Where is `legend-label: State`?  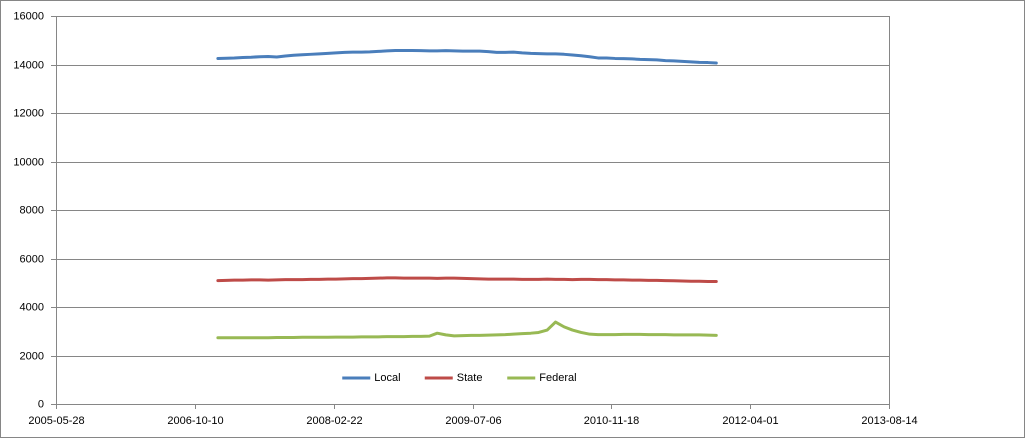 legend-label: State is located at coordinates (470, 378).